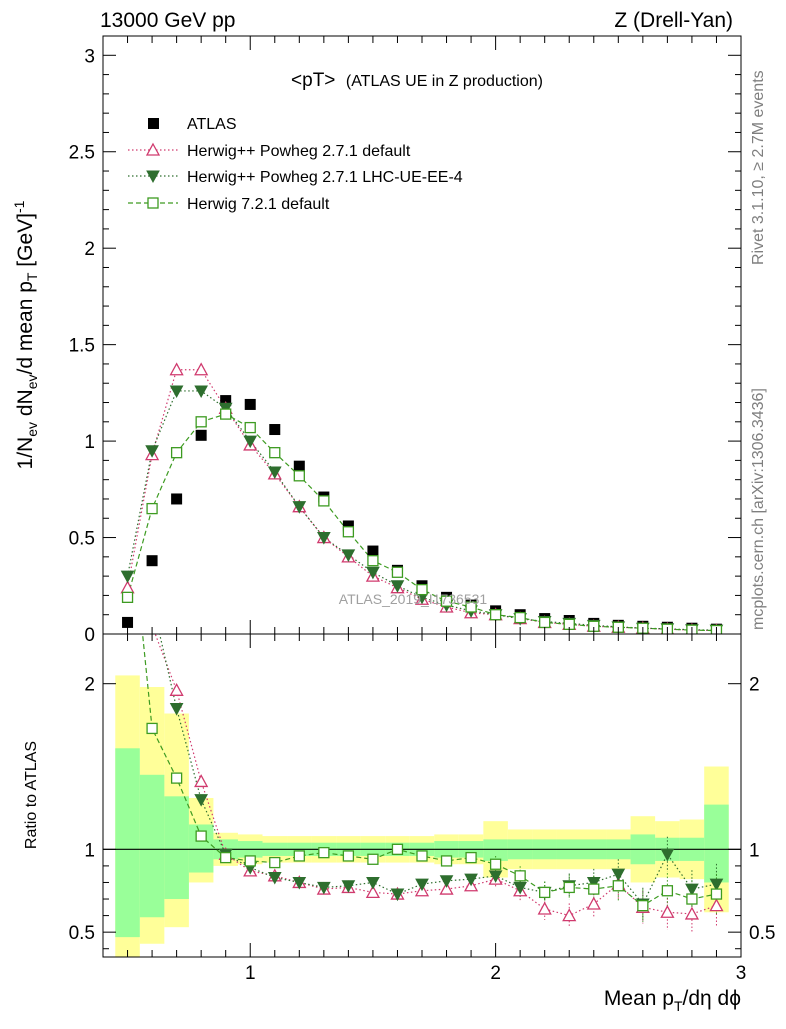 This screenshot has width=786, height=1029. Describe the element at coordinates (89, 56) in the screenshot. I see `main-ytick-label: 3` at that location.